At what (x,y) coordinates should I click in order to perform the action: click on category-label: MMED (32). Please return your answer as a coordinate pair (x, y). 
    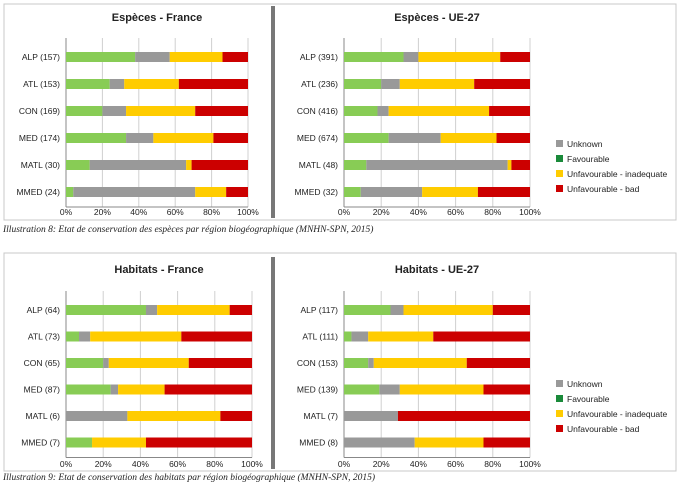
    Looking at the image, I should click on (317, 192).